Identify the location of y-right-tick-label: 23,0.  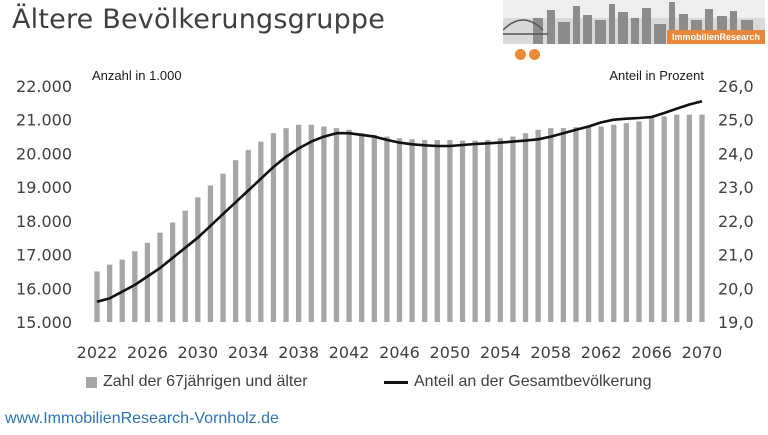
(736, 187).